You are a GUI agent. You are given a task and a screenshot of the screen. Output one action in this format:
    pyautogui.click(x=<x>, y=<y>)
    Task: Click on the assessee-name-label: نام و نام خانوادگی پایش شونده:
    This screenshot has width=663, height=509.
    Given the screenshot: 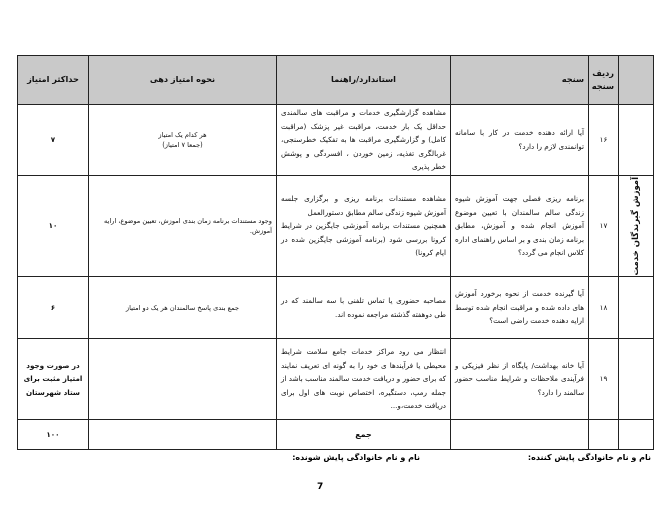 What is the action you would take?
    pyautogui.click(x=356, y=457)
    